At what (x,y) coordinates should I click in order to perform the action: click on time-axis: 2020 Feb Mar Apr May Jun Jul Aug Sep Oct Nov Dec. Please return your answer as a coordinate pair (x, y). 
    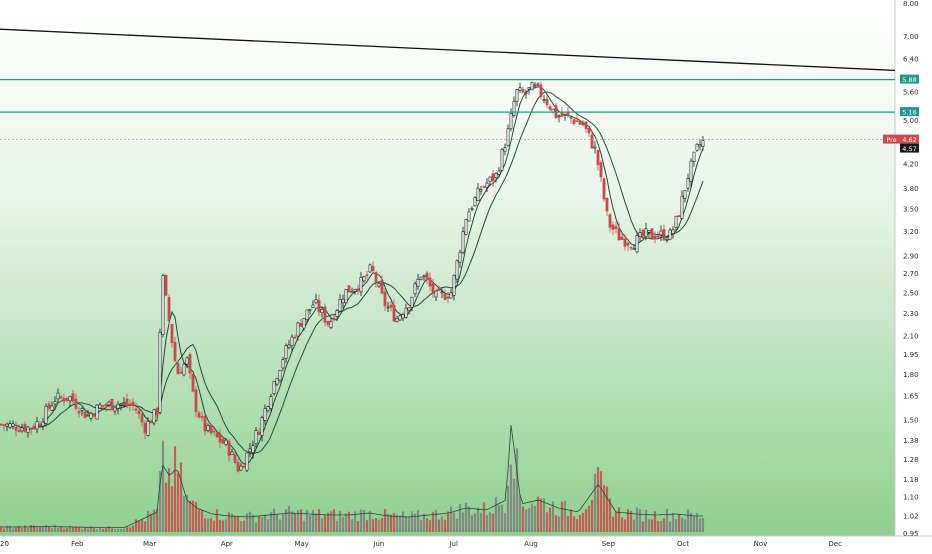
    Looking at the image, I should click on (421, 544).